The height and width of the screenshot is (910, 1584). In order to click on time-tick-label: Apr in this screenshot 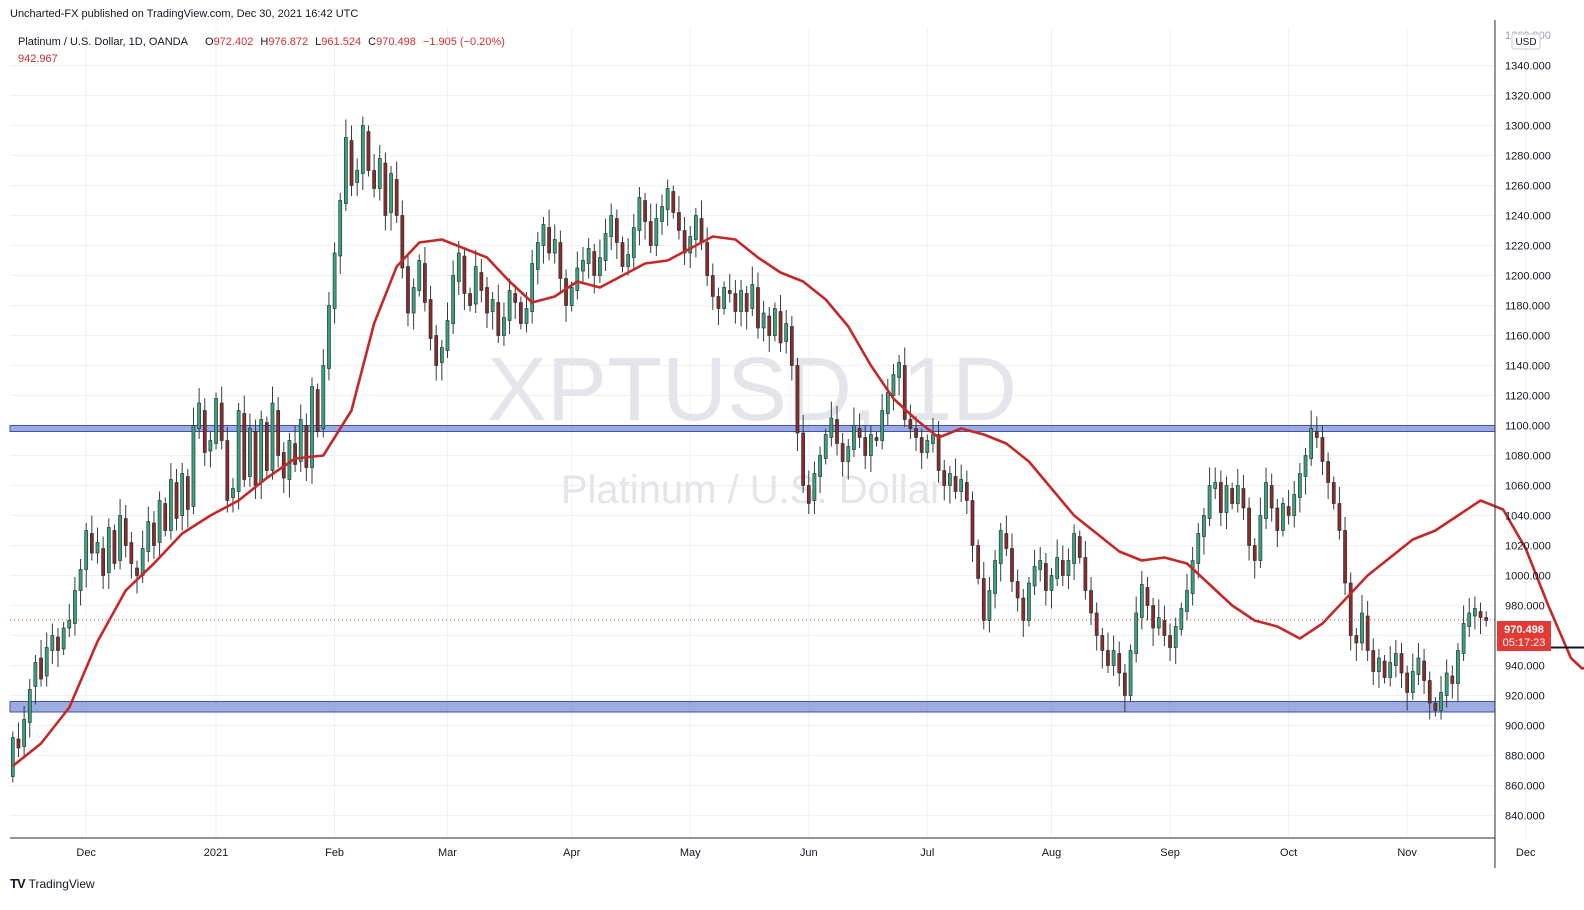, I will do `click(571, 853)`.